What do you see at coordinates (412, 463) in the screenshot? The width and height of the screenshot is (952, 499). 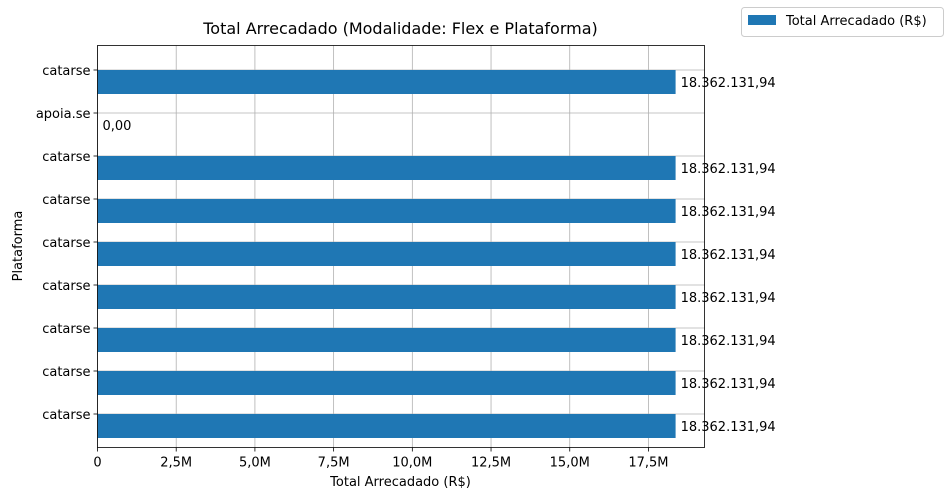 I see `x-tick-label: 10,0M` at bounding box center [412, 463].